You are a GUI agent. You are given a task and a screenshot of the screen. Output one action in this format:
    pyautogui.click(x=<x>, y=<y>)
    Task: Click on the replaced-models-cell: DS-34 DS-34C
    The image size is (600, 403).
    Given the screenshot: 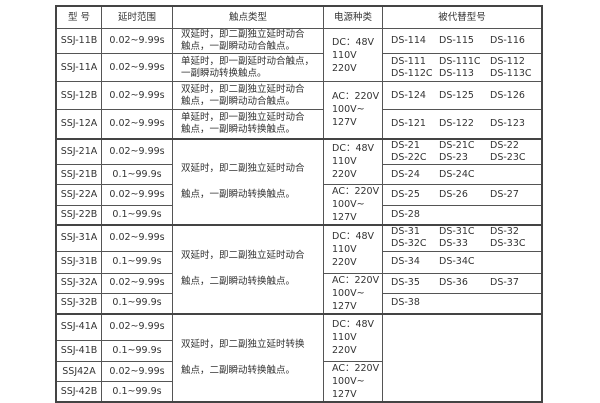 What is the action you would take?
    pyautogui.click(x=462, y=262)
    